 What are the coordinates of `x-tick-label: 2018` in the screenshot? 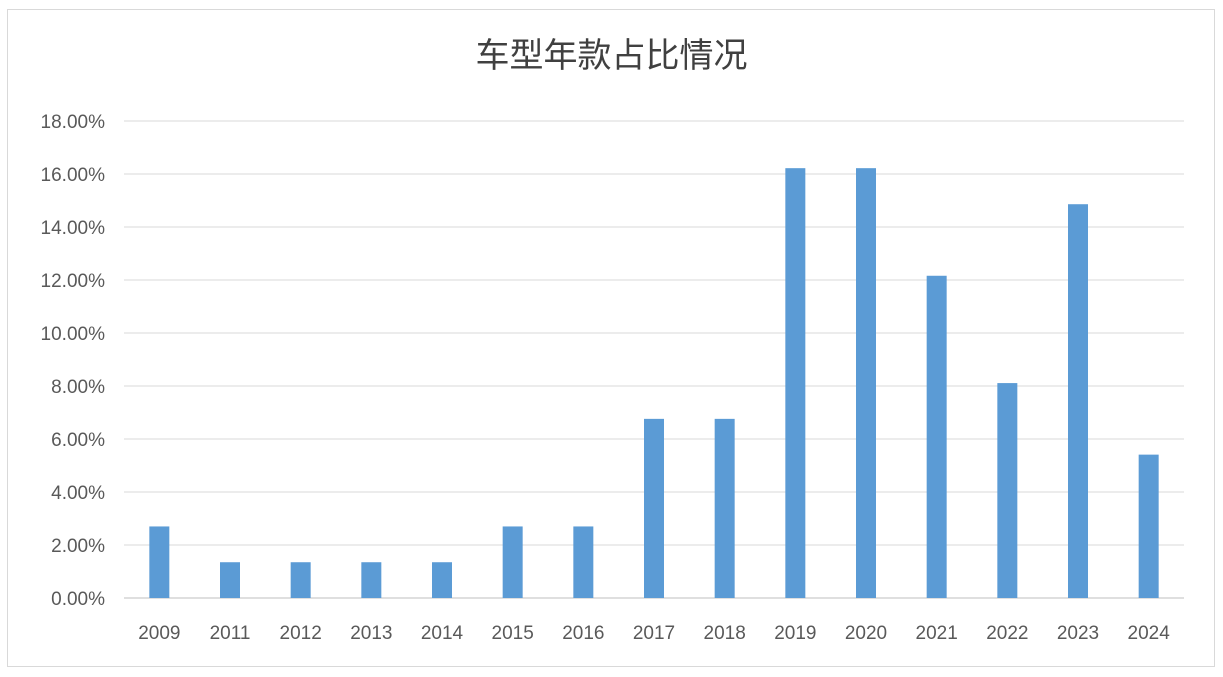 It's located at (725, 633).